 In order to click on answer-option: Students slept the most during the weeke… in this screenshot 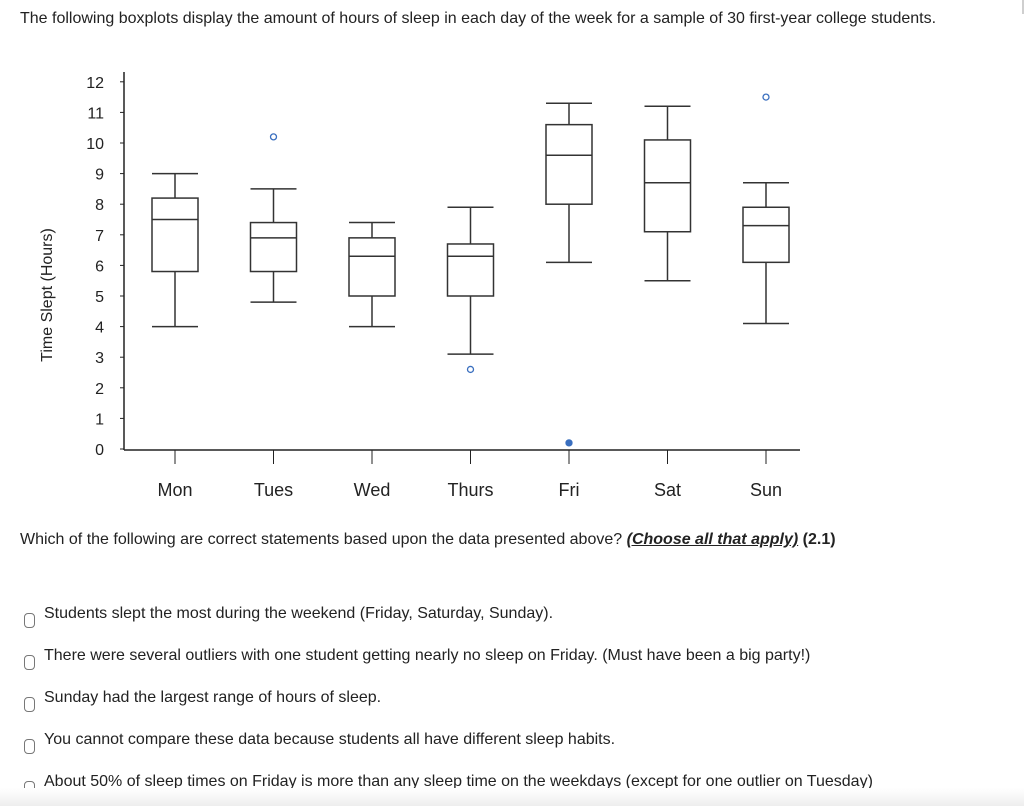, I will do `click(512, 620)`.